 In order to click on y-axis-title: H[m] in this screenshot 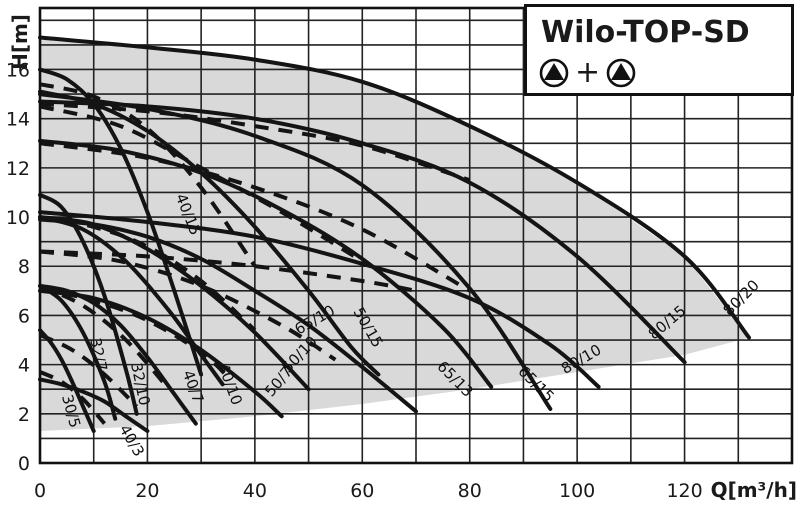, I will do `click(20, 42)`.